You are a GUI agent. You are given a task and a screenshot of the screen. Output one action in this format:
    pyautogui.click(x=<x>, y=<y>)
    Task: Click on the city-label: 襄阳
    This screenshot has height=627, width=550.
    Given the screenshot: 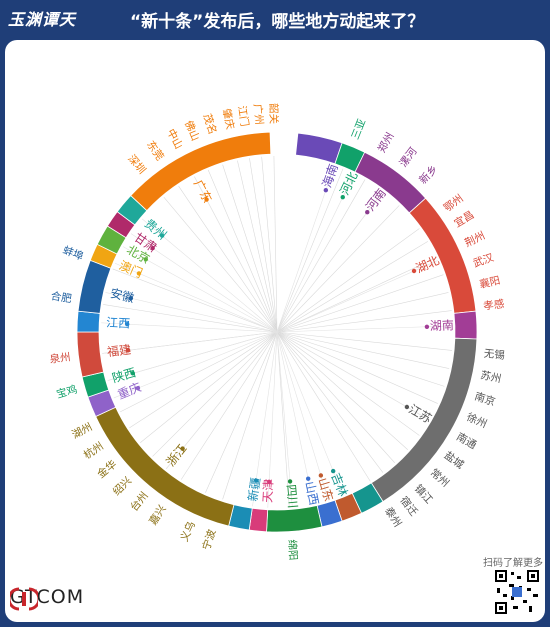 What is the action you would take?
    pyautogui.click(x=489, y=282)
    